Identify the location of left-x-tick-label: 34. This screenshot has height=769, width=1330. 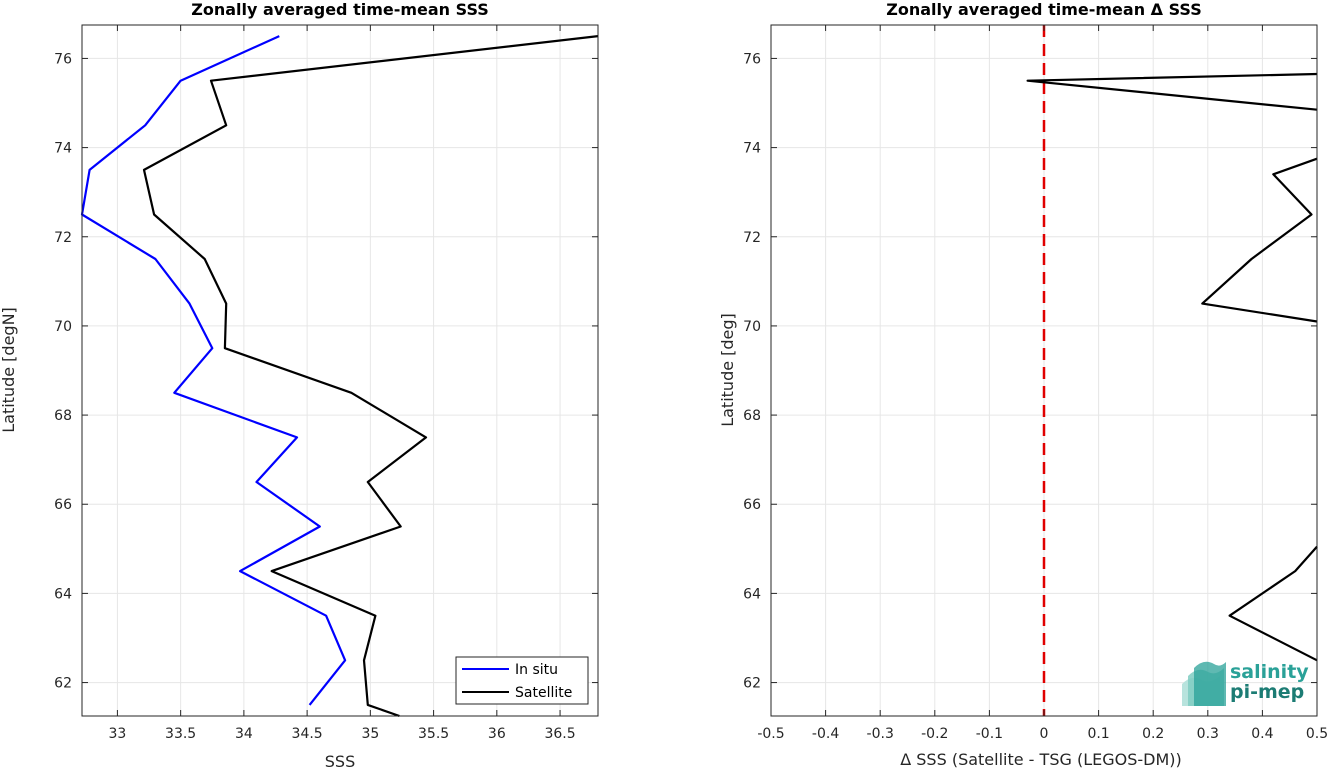
(244, 734).